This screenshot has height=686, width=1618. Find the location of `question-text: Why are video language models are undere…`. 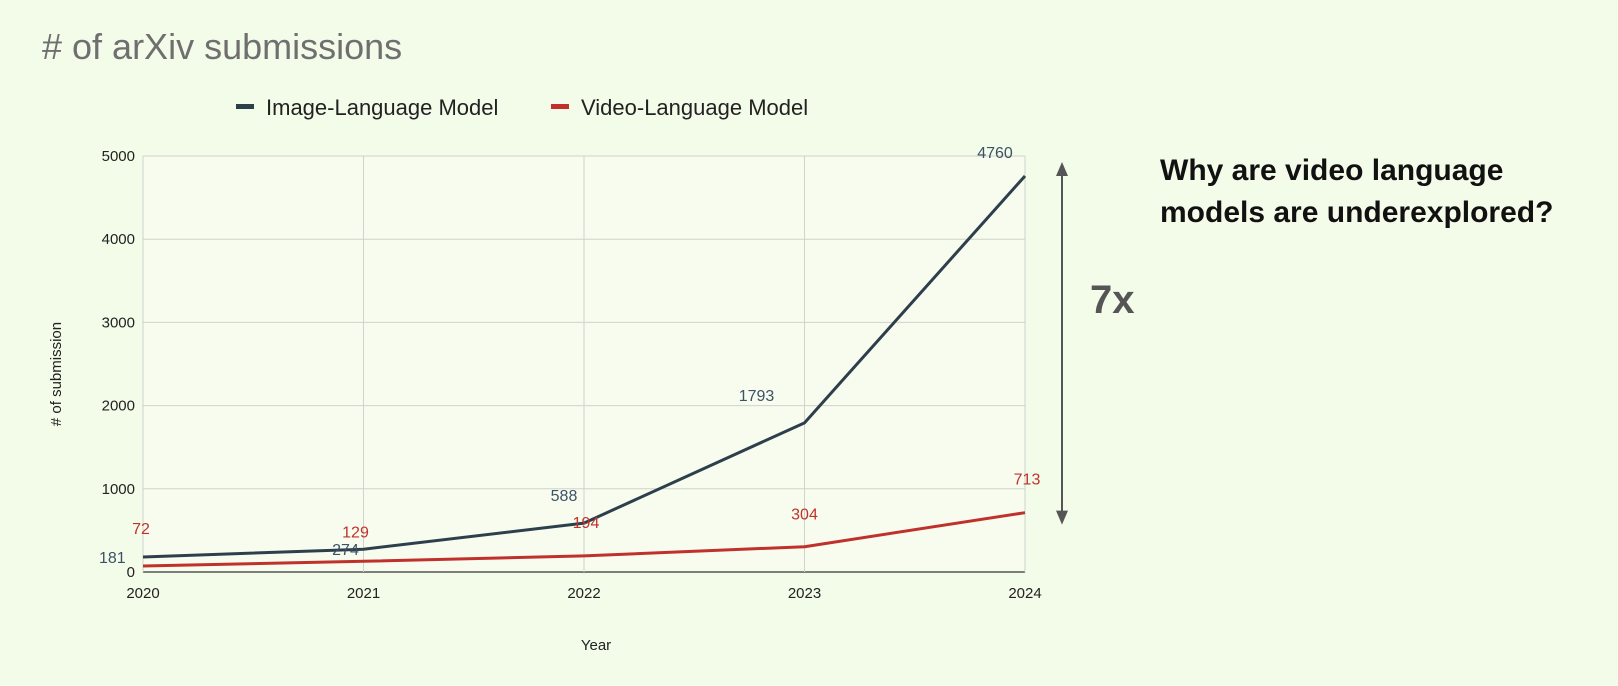

question-text: Why are video language models are undere… is located at coordinates (1357, 191).